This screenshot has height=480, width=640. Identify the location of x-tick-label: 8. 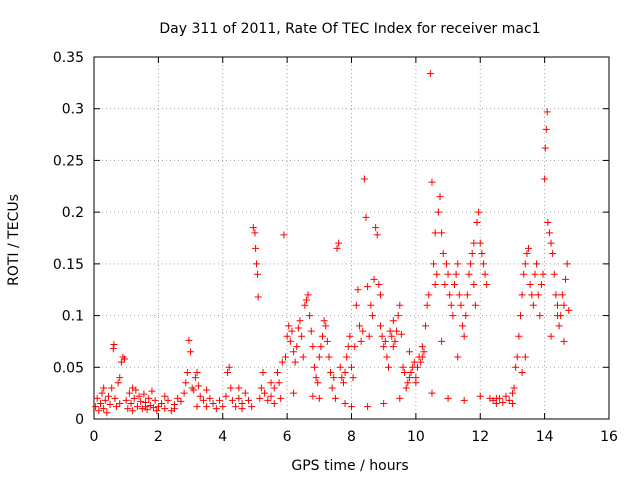
(351, 437).